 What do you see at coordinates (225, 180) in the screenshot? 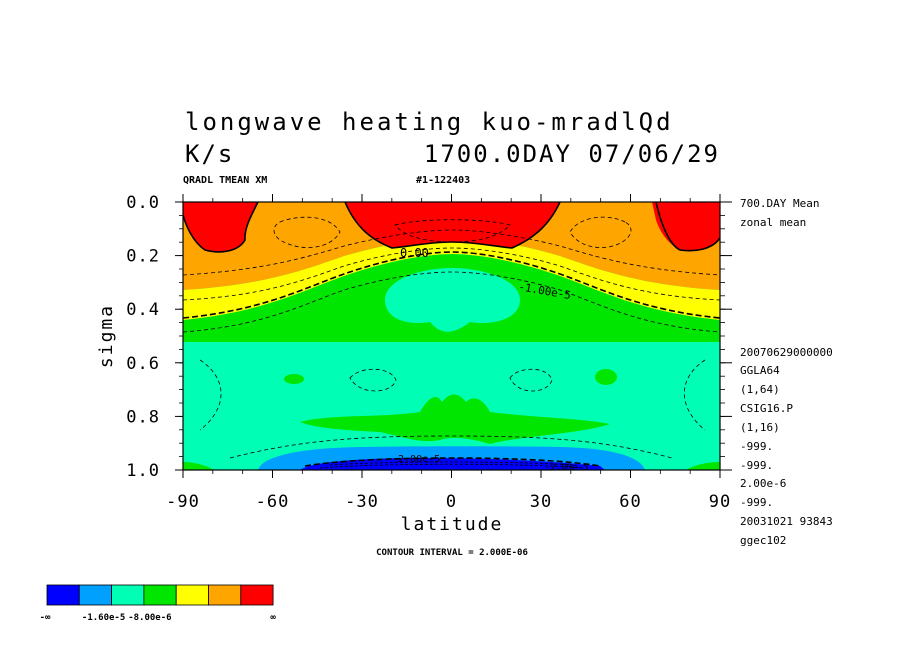
I see `variable-label: QRADL TMEAN XM` at bounding box center [225, 180].